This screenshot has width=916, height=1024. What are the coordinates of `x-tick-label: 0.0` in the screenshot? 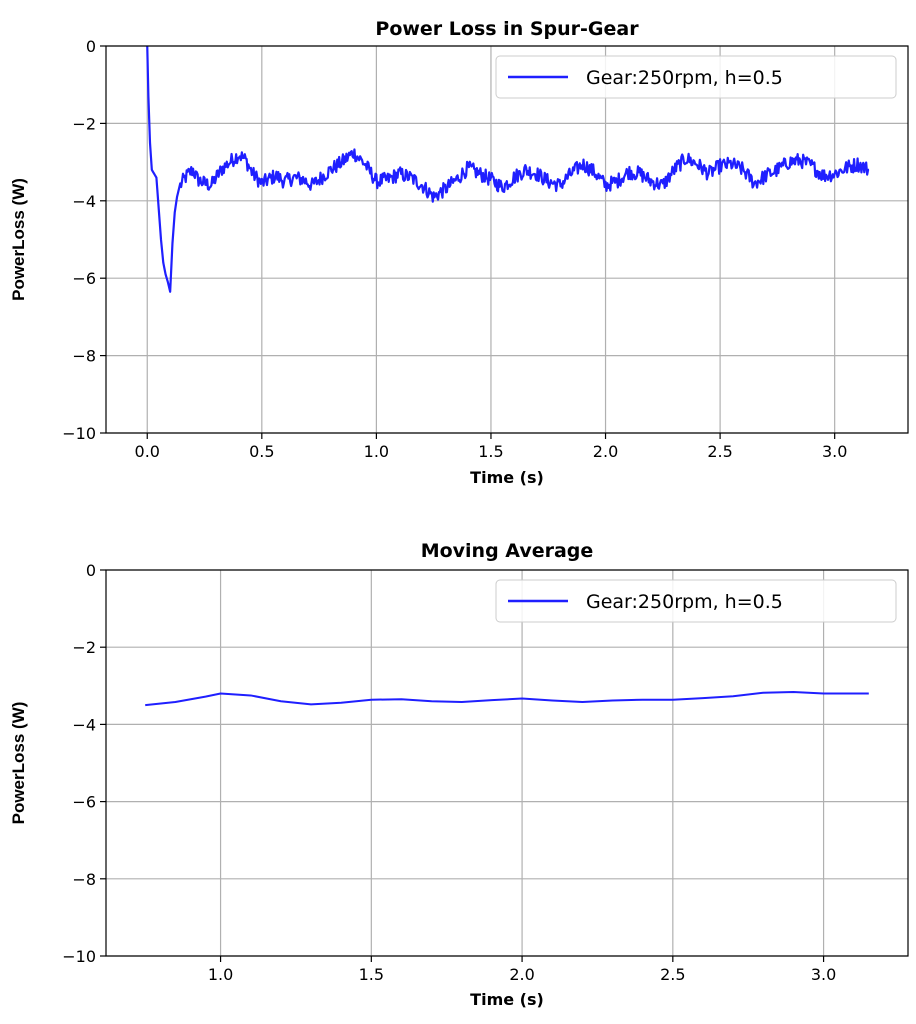 It's located at (147, 451).